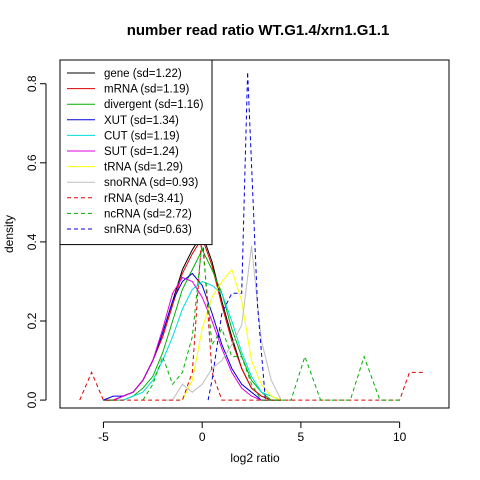  What do you see at coordinates (148, 214) in the screenshot?
I see `legend-label-9: ncRNA (sd=2.72)` at bounding box center [148, 214].